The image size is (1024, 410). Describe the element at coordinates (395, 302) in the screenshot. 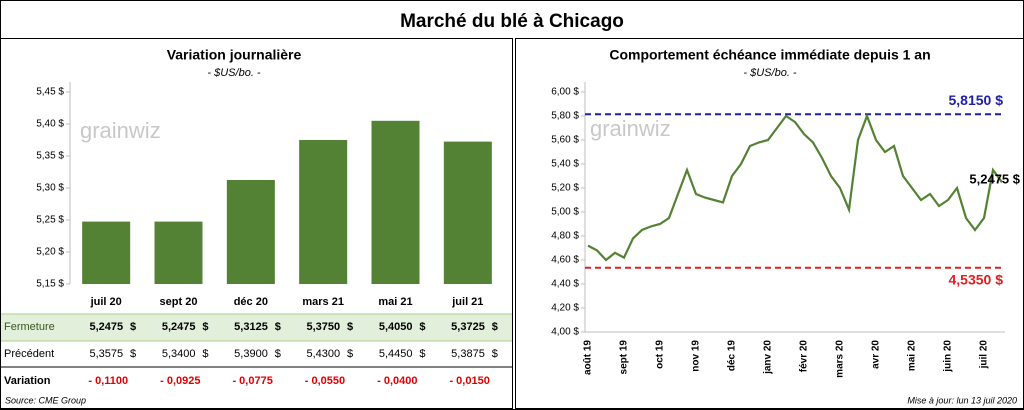

I see `x-tick-label: mai 21` at that location.